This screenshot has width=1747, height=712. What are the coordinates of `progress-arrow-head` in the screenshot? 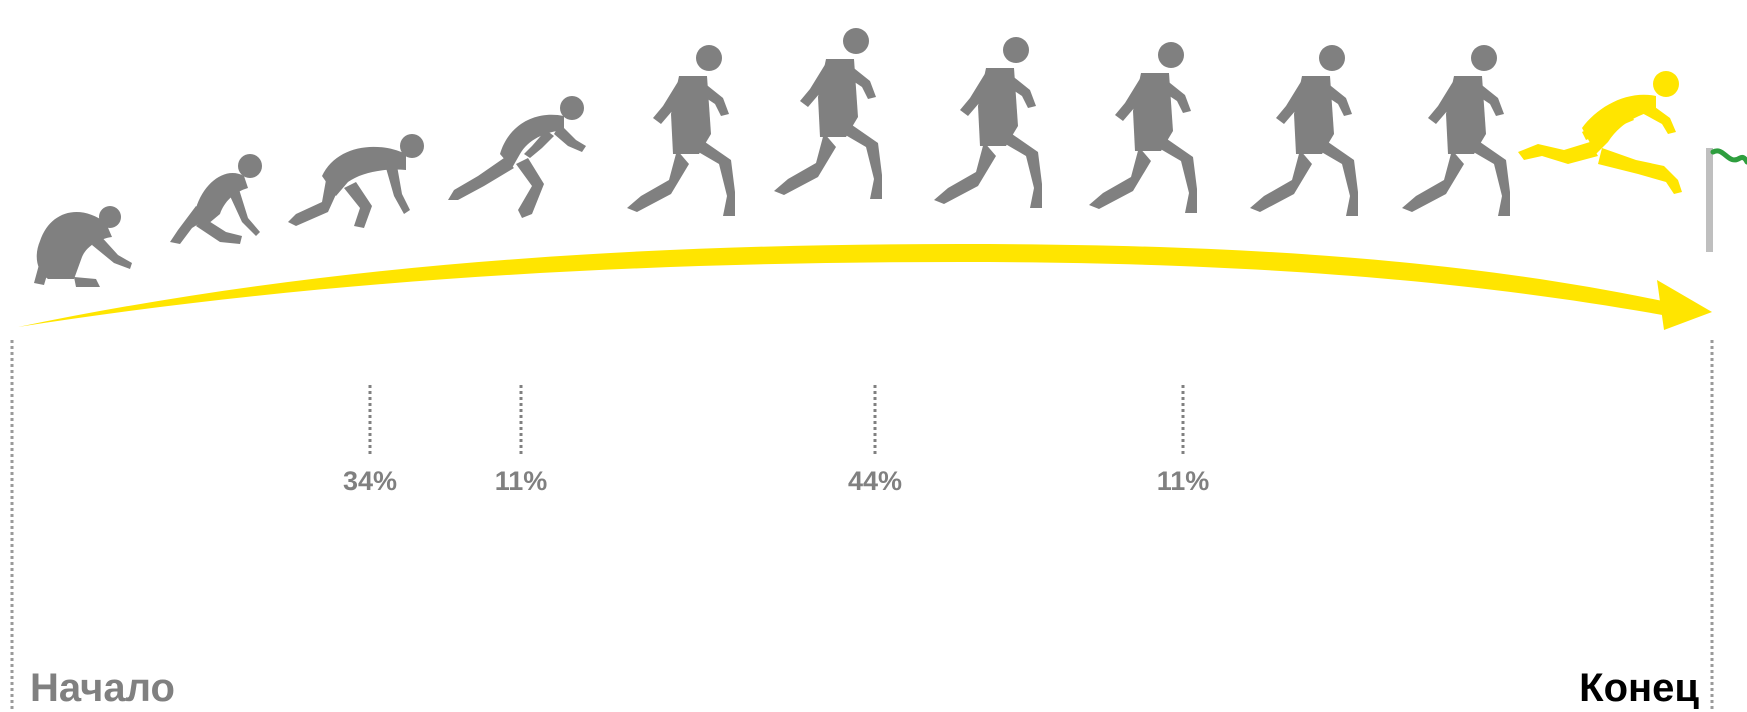 It's located at (1684, 305).